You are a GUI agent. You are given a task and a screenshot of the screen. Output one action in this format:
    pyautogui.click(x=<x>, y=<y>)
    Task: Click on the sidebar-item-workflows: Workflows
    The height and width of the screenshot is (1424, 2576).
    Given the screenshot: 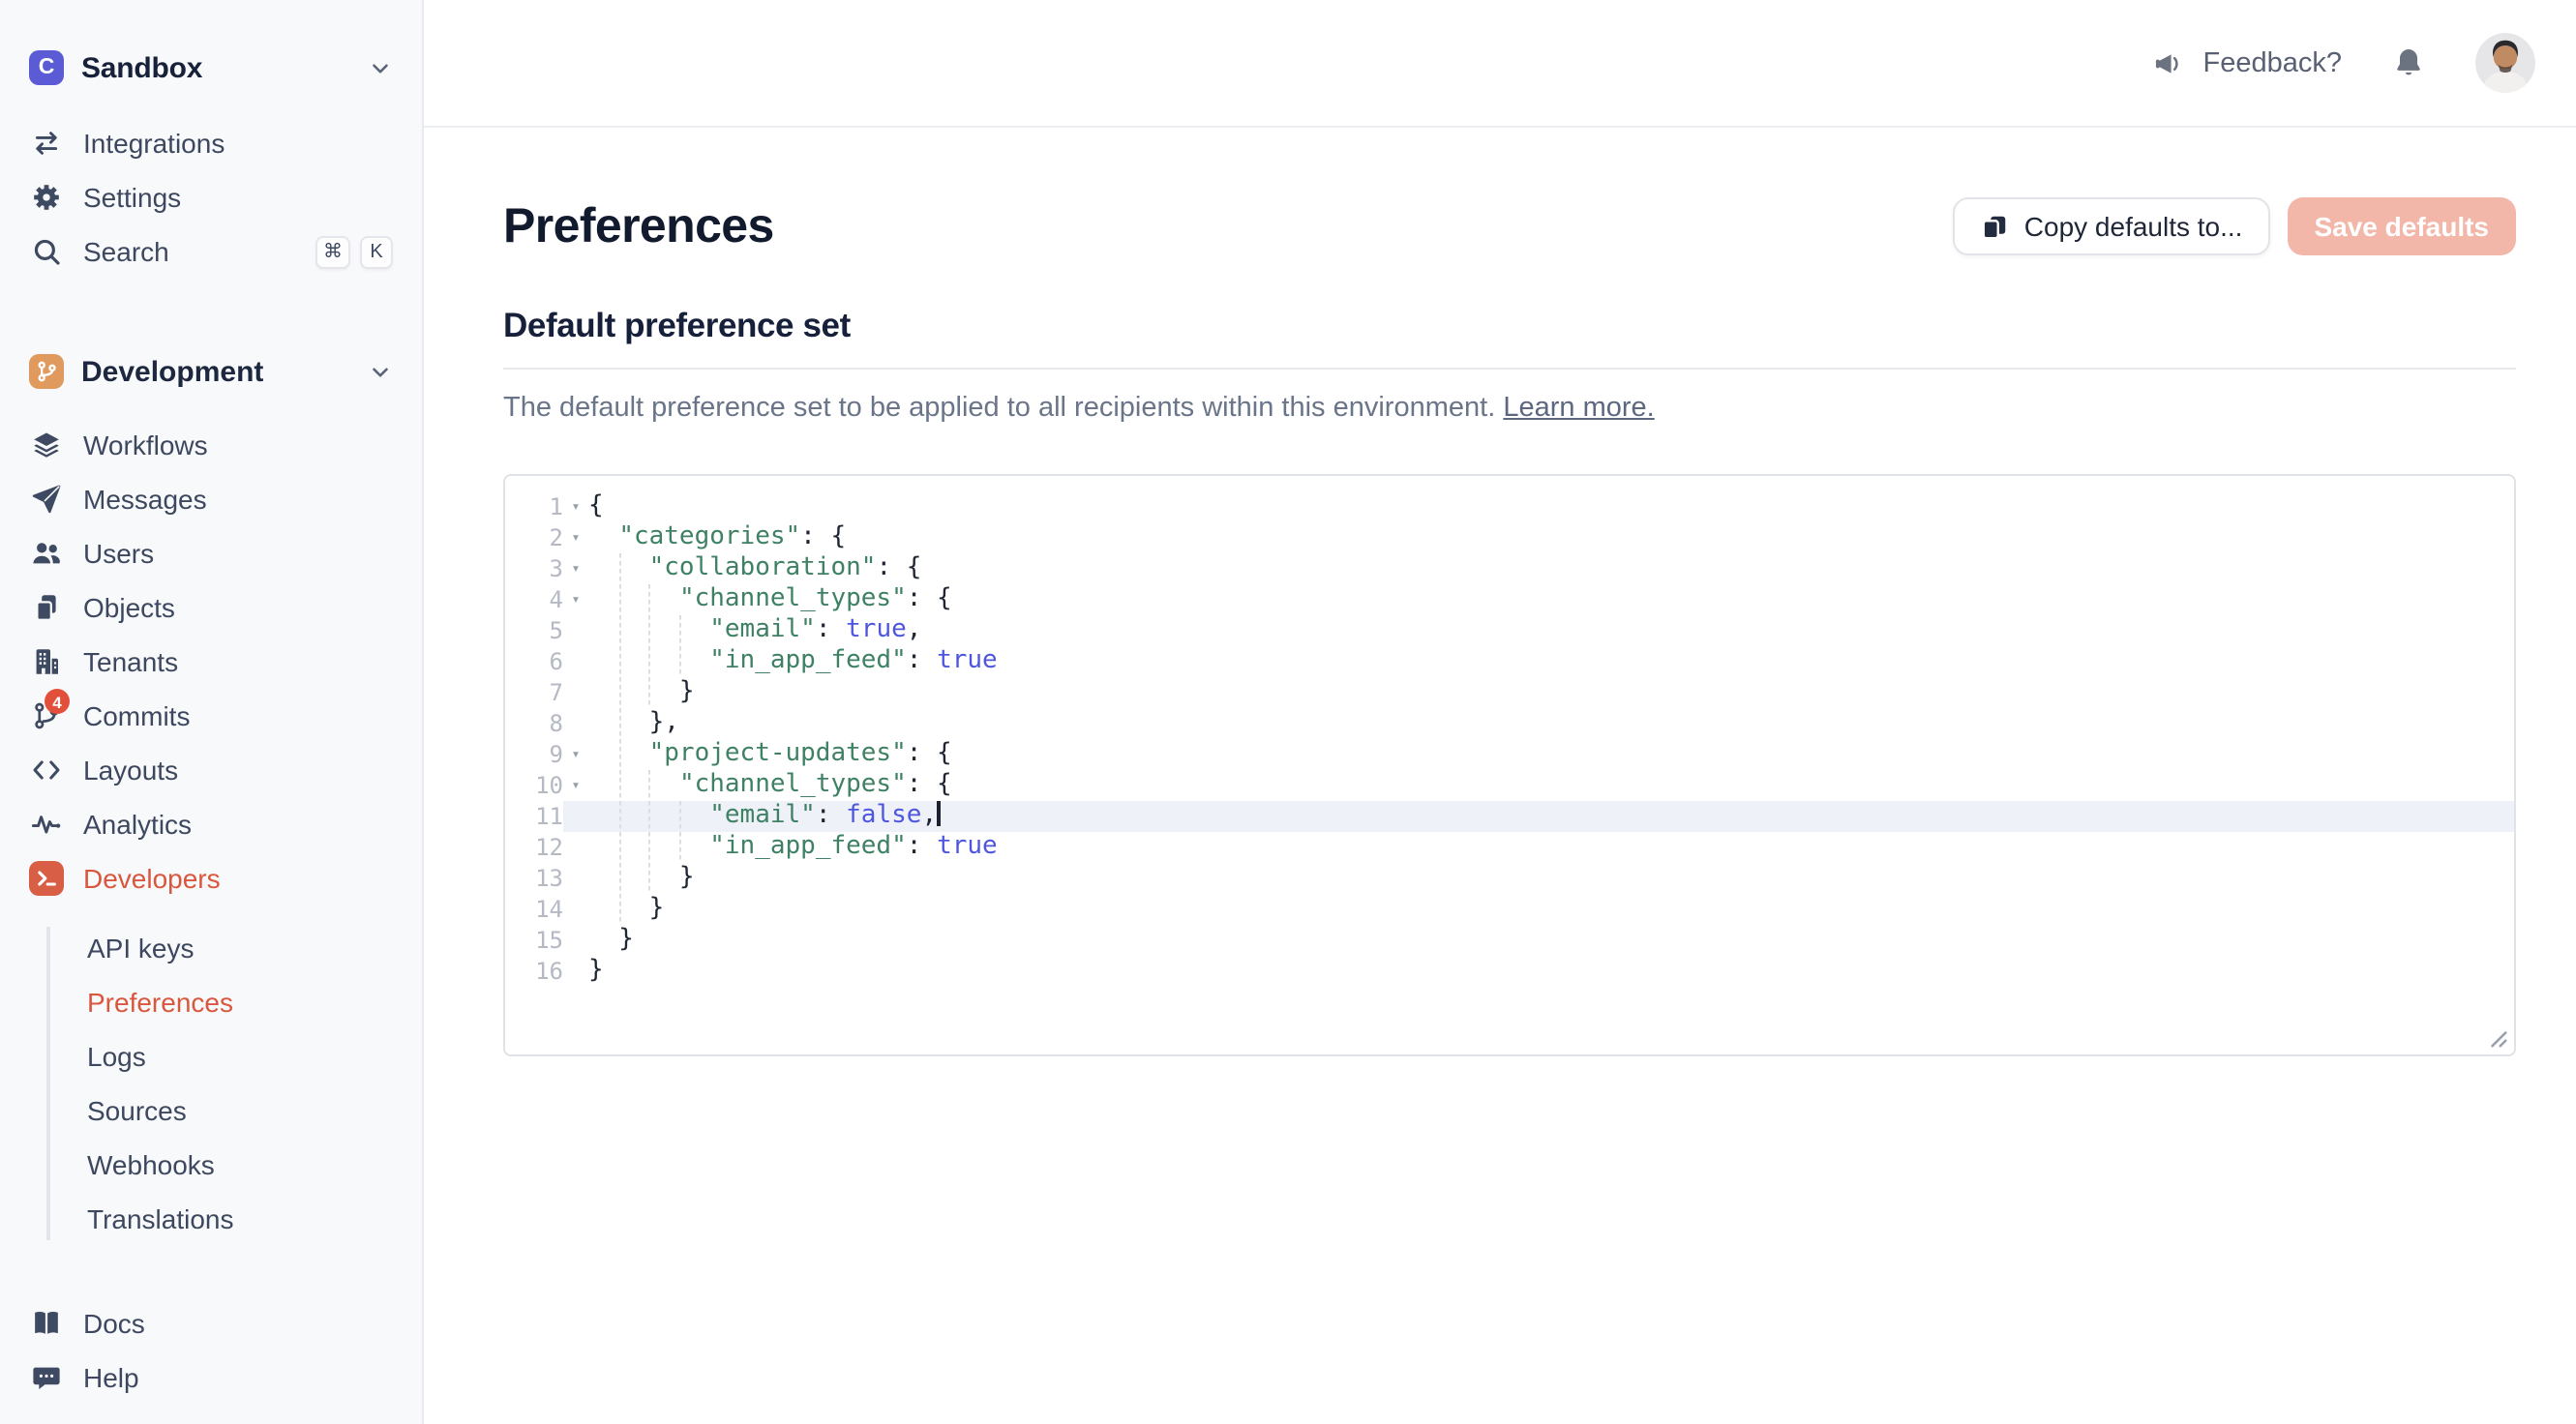 What is the action you would take?
    pyautogui.click(x=211, y=445)
    